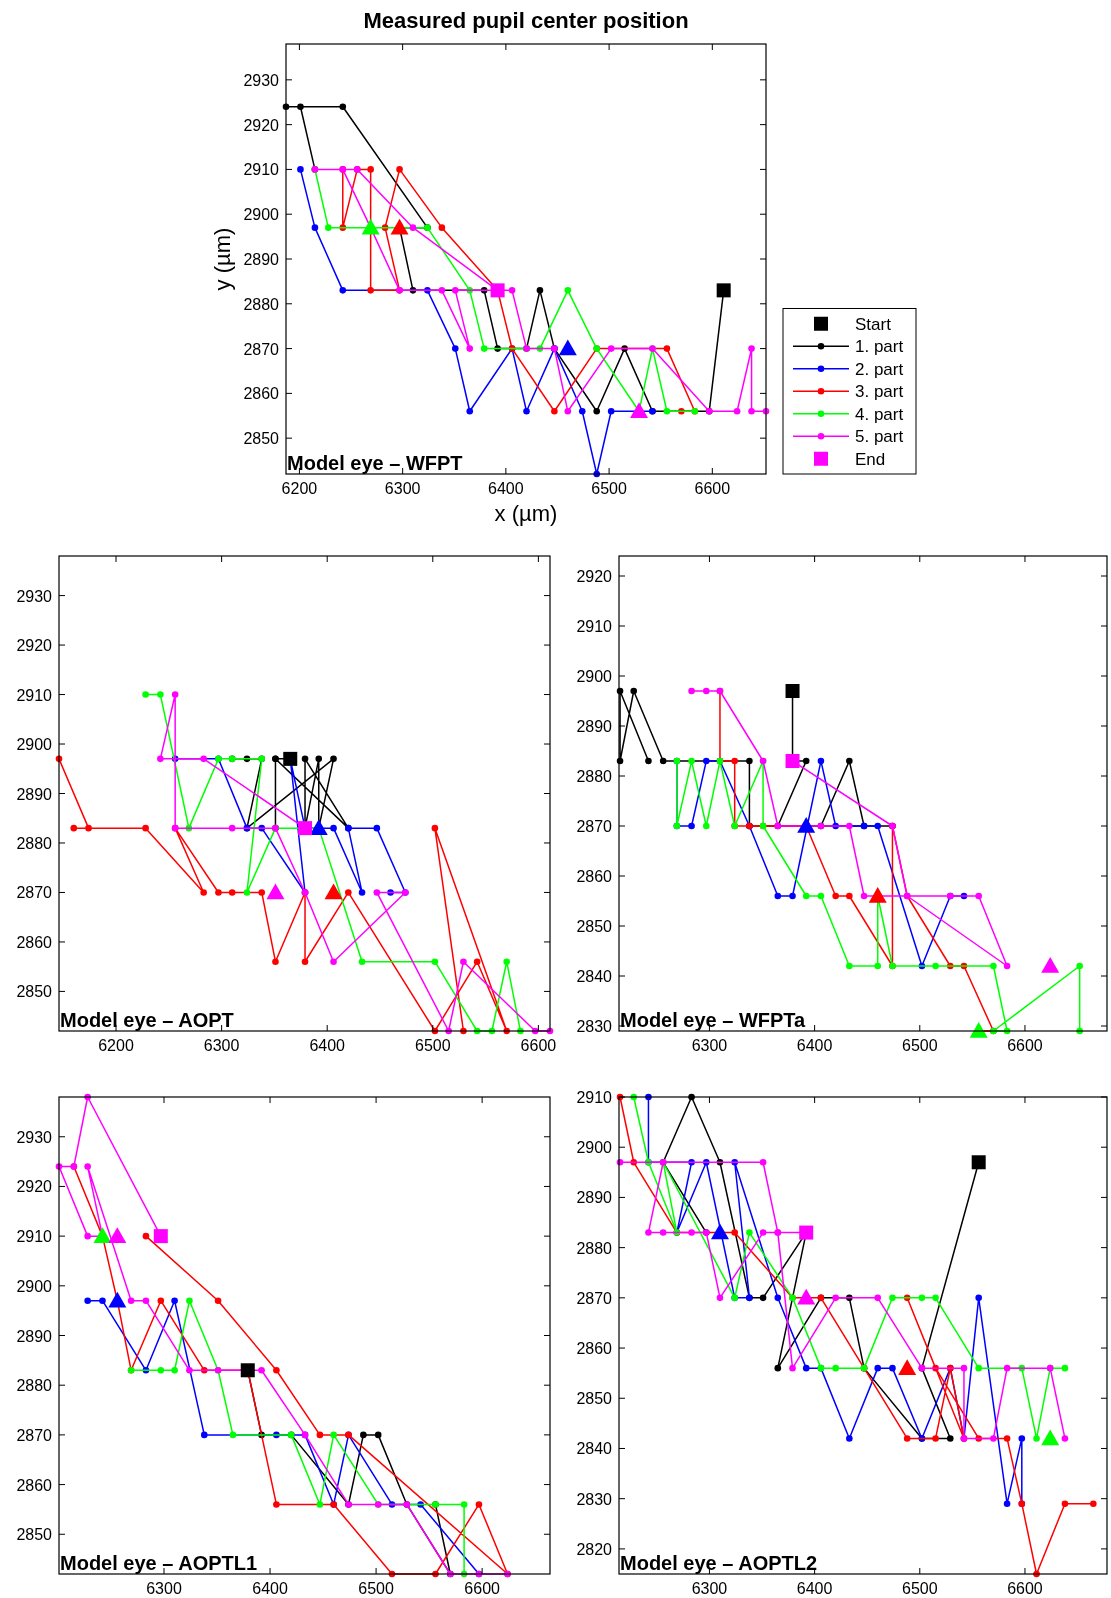 The width and height of the screenshot is (1111, 1598). Describe the element at coordinates (222, 259) in the screenshot. I see `y-axis-title: y (µm)` at that location.